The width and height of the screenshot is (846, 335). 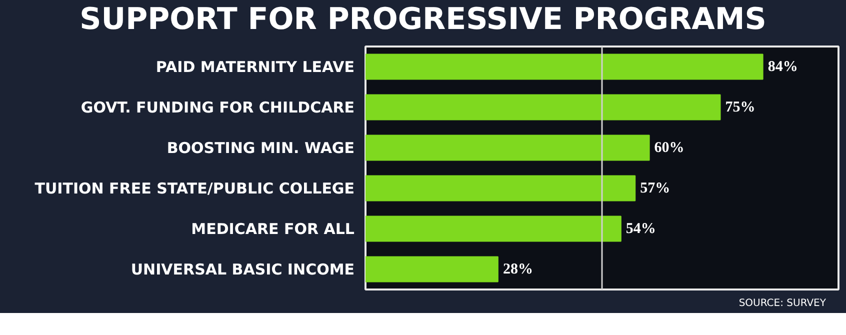 I want to click on source-note: SOURCE: SURVEY, so click(x=782, y=304).